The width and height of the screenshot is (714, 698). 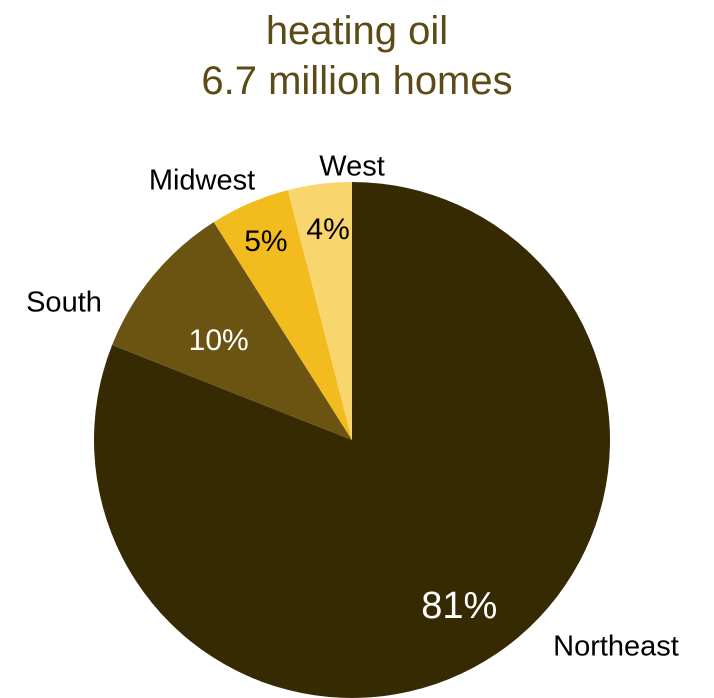 What do you see at coordinates (202, 181) in the screenshot?
I see `pie-category-label-midwest: Midwest` at bounding box center [202, 181].